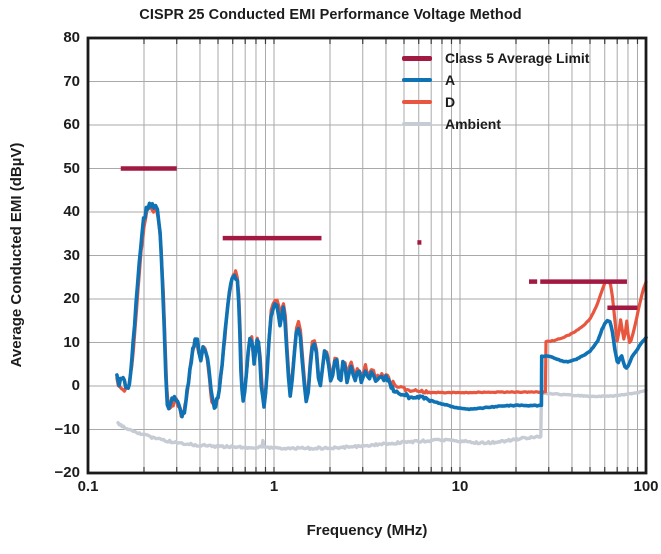 The image size is (661, 554). What do you see at coordinates (71, 37) in the screenshot?
I see `y-tick-label: 80` at bounding box center [71, 37].